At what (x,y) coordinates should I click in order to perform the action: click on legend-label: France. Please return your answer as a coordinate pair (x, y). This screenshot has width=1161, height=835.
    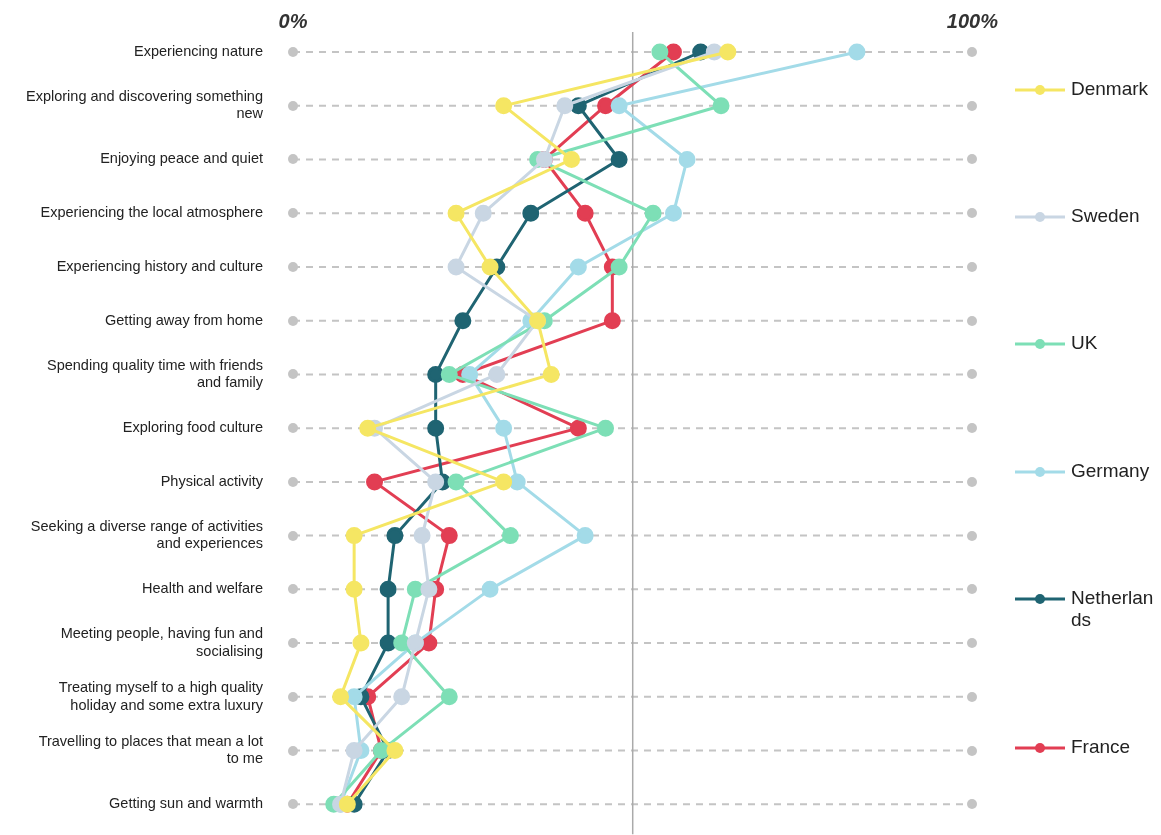
    Looking at the image, I should click on (1101, 746).